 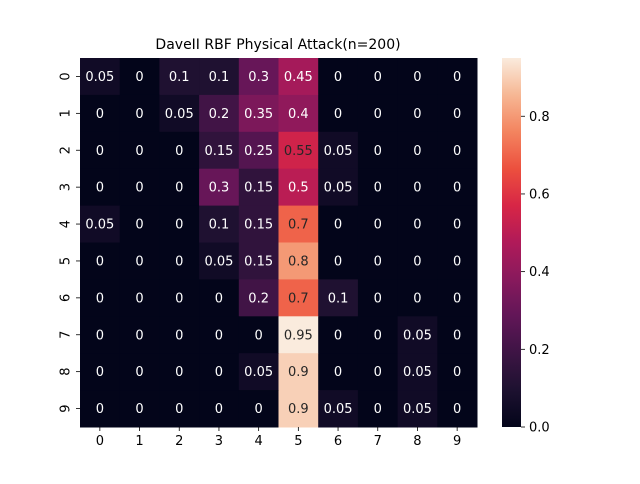 What do you see at coordinates (258, 114) in the screenshot?
I see `heatmap-cell-label: 0.35` at bounding box center [258, 114].